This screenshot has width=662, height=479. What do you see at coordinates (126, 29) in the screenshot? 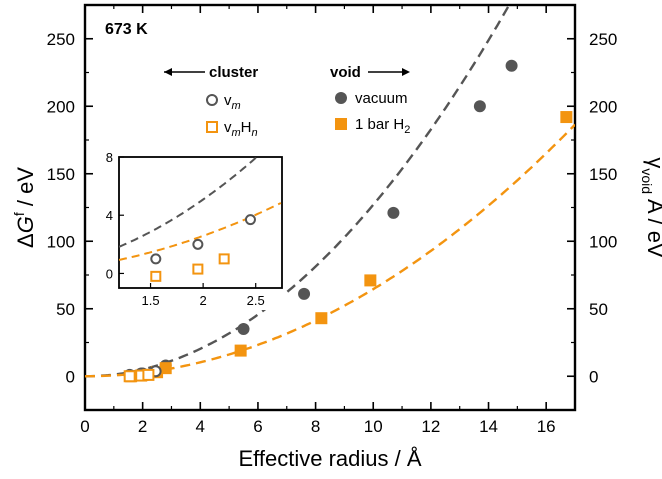
I see `temperature-annotation: 673 K` at bounding box center [126, 29].